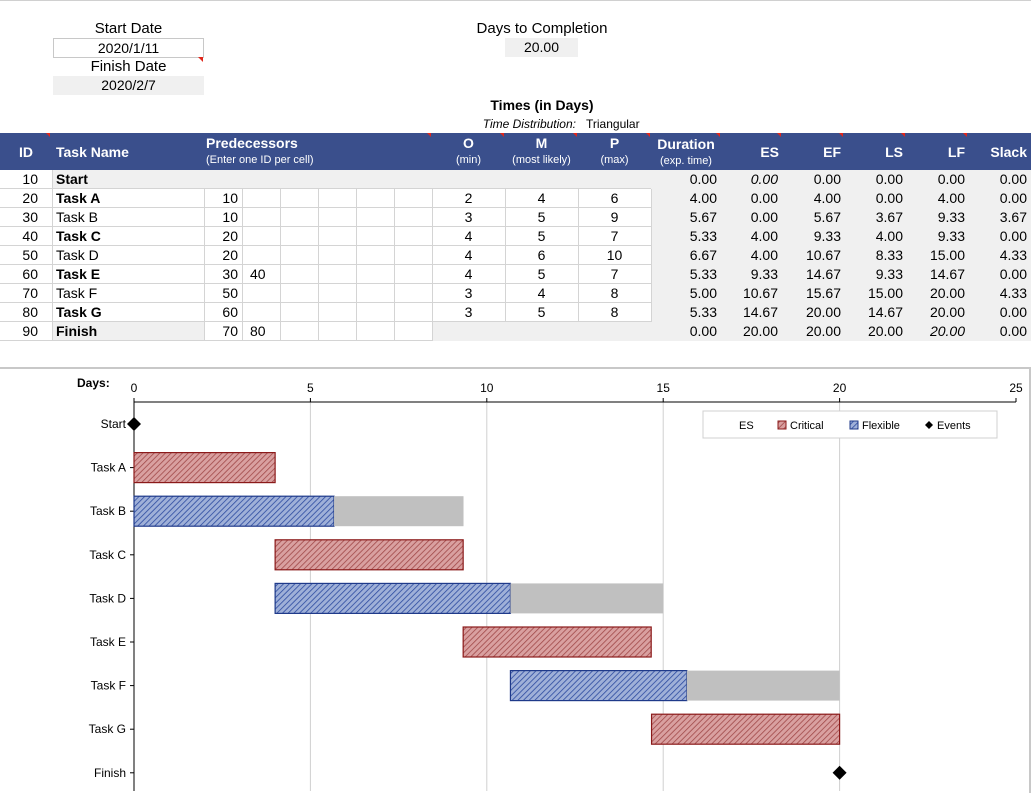 The image size is (1031, 793). What do you see at coordinates (827, 198) in the screenshot?
I see `cell-ef: 4.00` at bounding box center [827, 198].